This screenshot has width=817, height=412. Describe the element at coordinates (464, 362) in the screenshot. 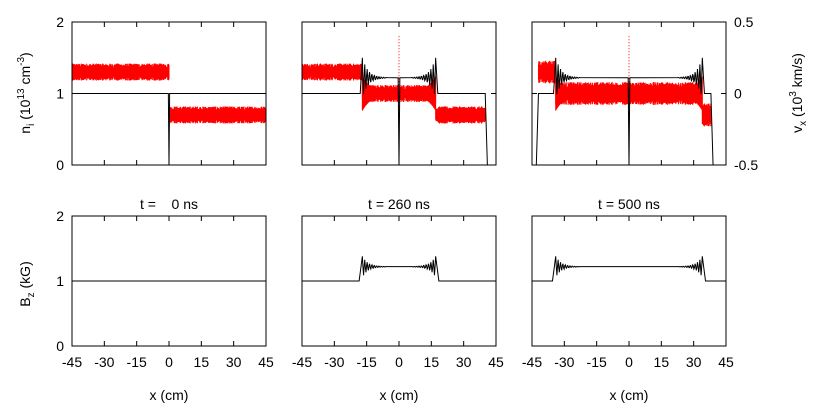

I see `xtick-label-2-6: 30` at that location.